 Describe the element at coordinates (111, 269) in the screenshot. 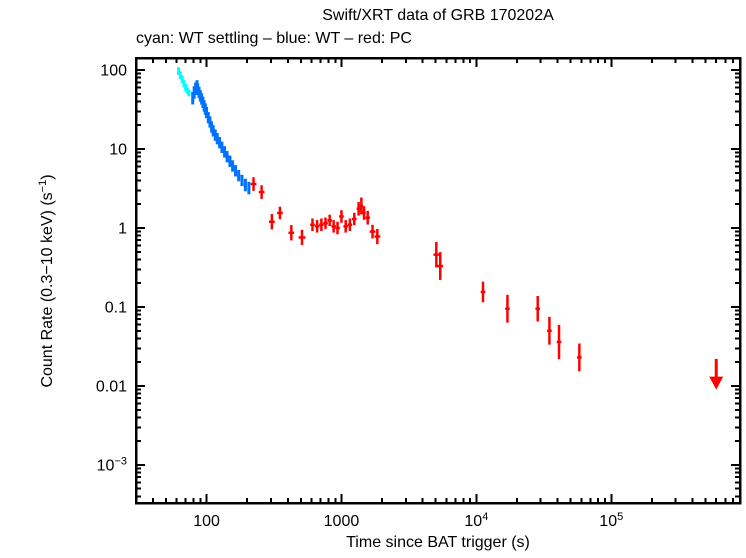

I see `y-tick-labels: 100 10 1 0.1 0.01 10⁻³` at that location.